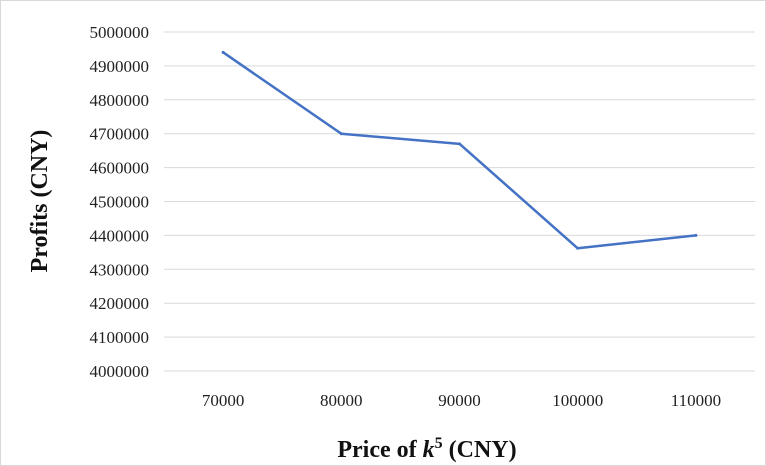  I want to click on y-tick-label: 5000000, so click(120, 32).